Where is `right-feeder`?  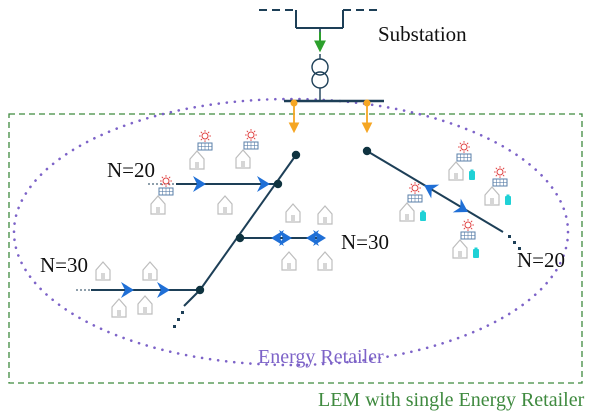
right-feeder is located at coordinates (435, 191).